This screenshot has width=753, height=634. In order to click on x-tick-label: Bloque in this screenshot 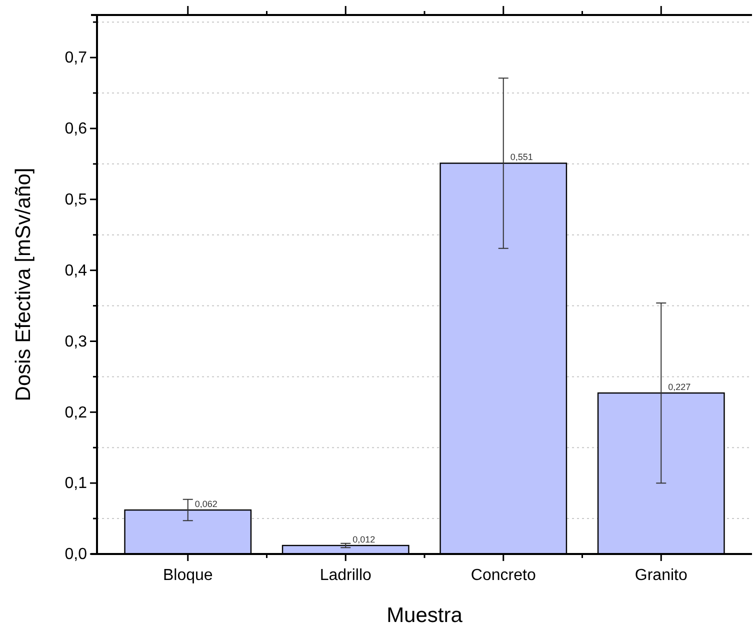, I will do `click(187, 575)`.